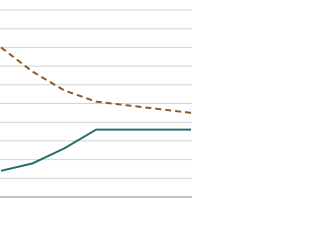  Describe the element at coordinates (95, 150) in the screenshot. I see `series-line` at that location.